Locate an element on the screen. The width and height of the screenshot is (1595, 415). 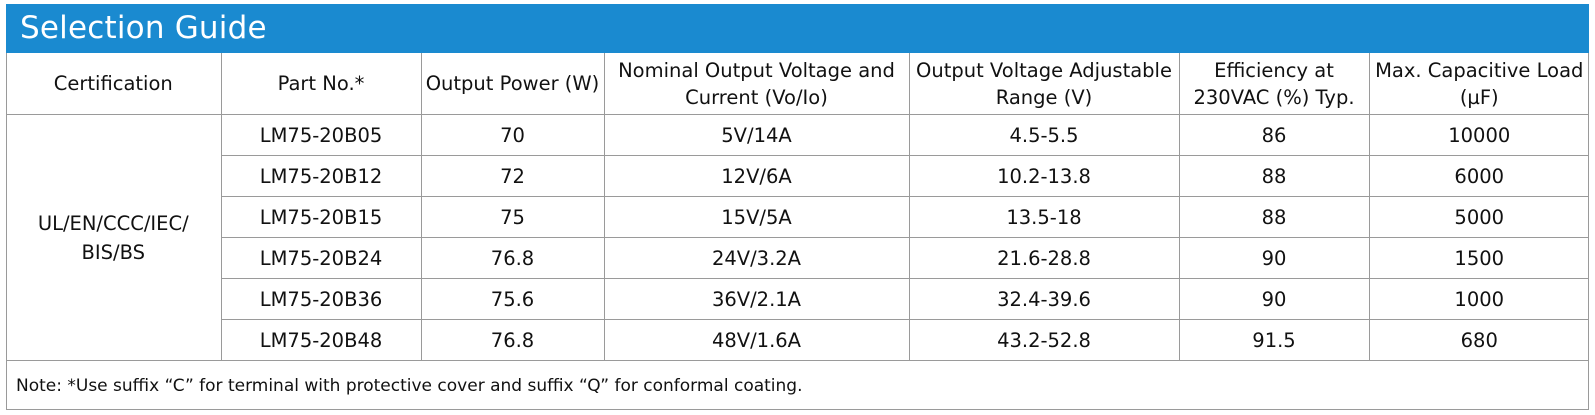
voltage-current-cell: 12V/6A is located at coordinates (756, 176).